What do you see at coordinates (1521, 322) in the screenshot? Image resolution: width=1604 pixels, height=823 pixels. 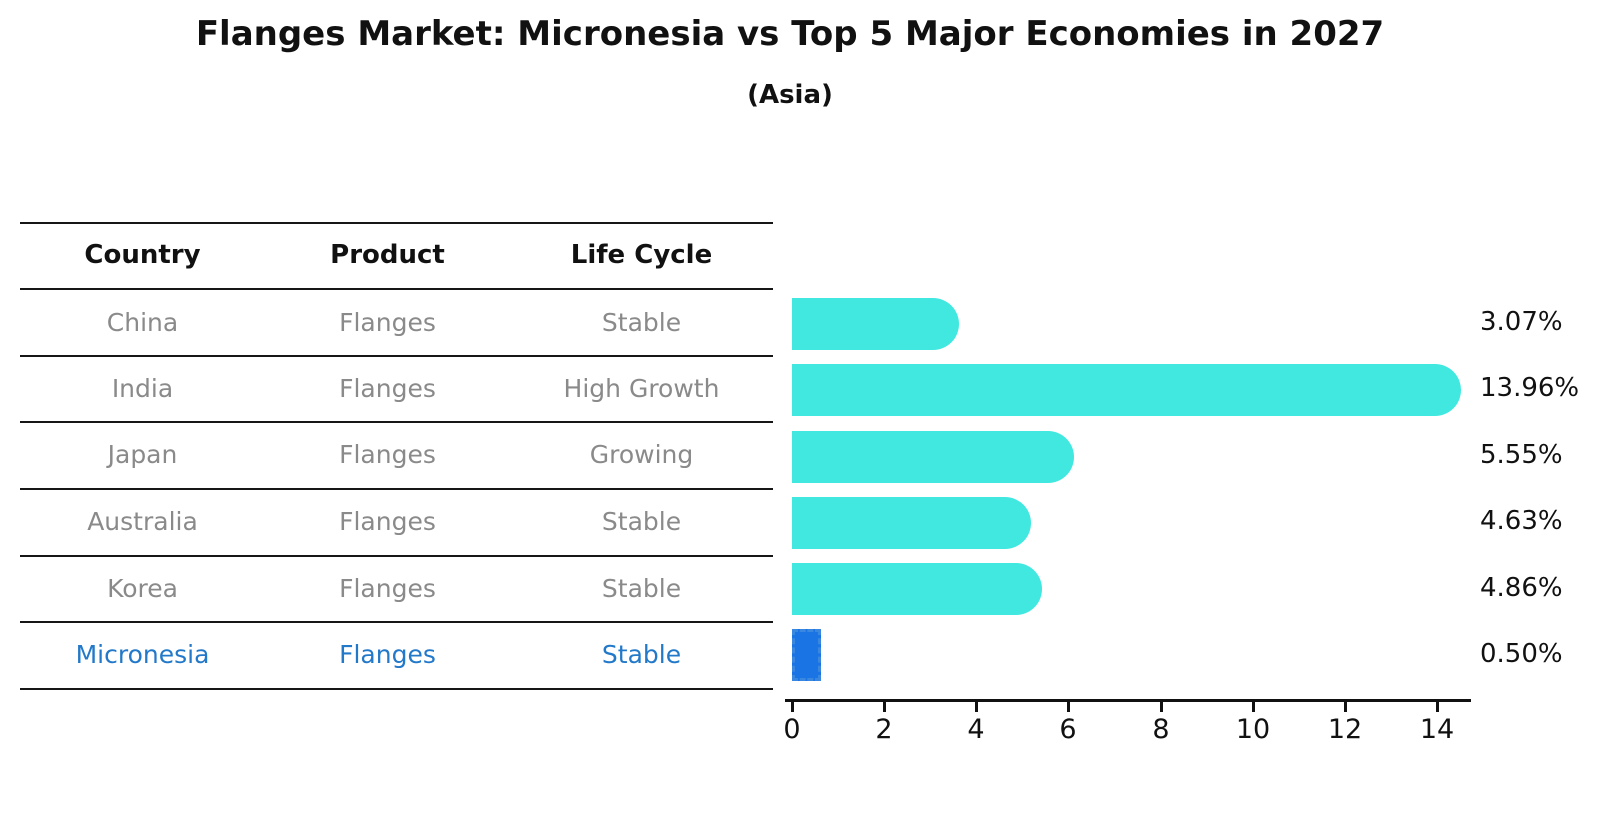 I see `bar-value-label: 3.07%` at bounding box center [1521, 322].